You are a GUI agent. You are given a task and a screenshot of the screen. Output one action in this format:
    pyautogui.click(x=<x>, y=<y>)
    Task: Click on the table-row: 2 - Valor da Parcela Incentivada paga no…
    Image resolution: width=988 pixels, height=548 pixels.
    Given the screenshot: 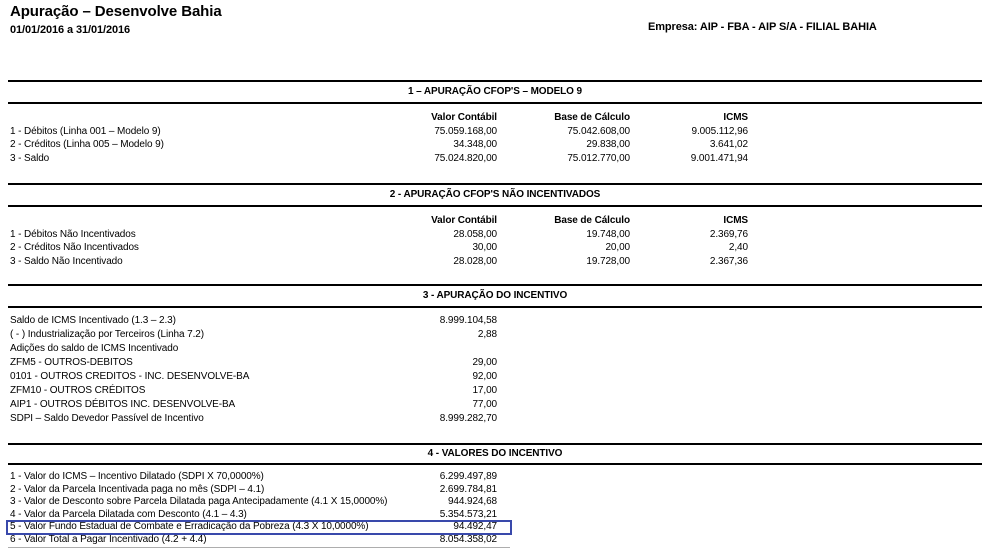 What is the action you would take?
    pyautogui.click(x=495, y=490)
    